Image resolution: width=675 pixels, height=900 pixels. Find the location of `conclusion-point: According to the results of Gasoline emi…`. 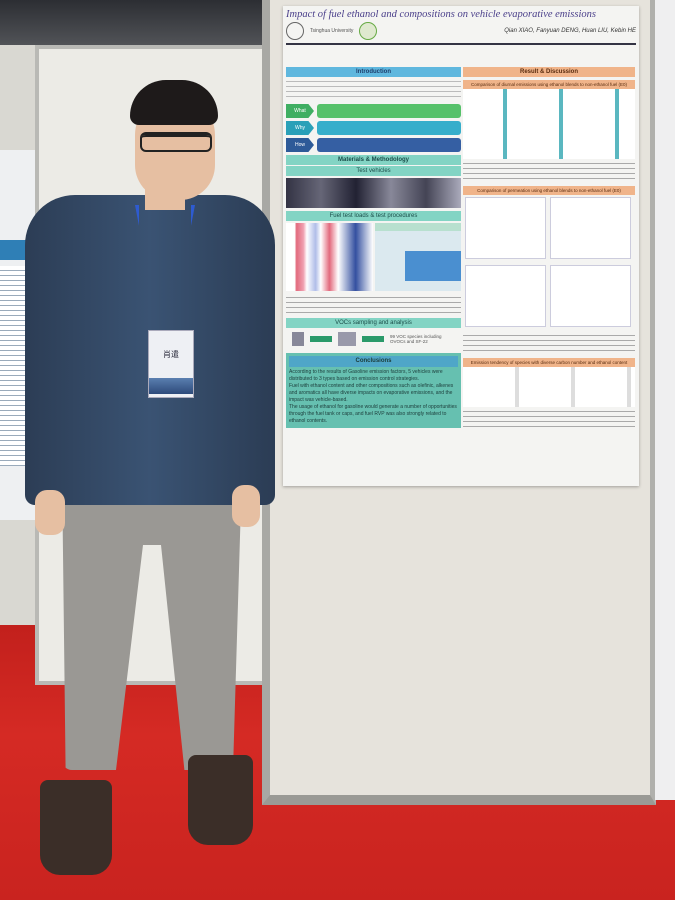

conclusion-point: According to the results of Gasoline emi… is located at coordinates (366, 375).